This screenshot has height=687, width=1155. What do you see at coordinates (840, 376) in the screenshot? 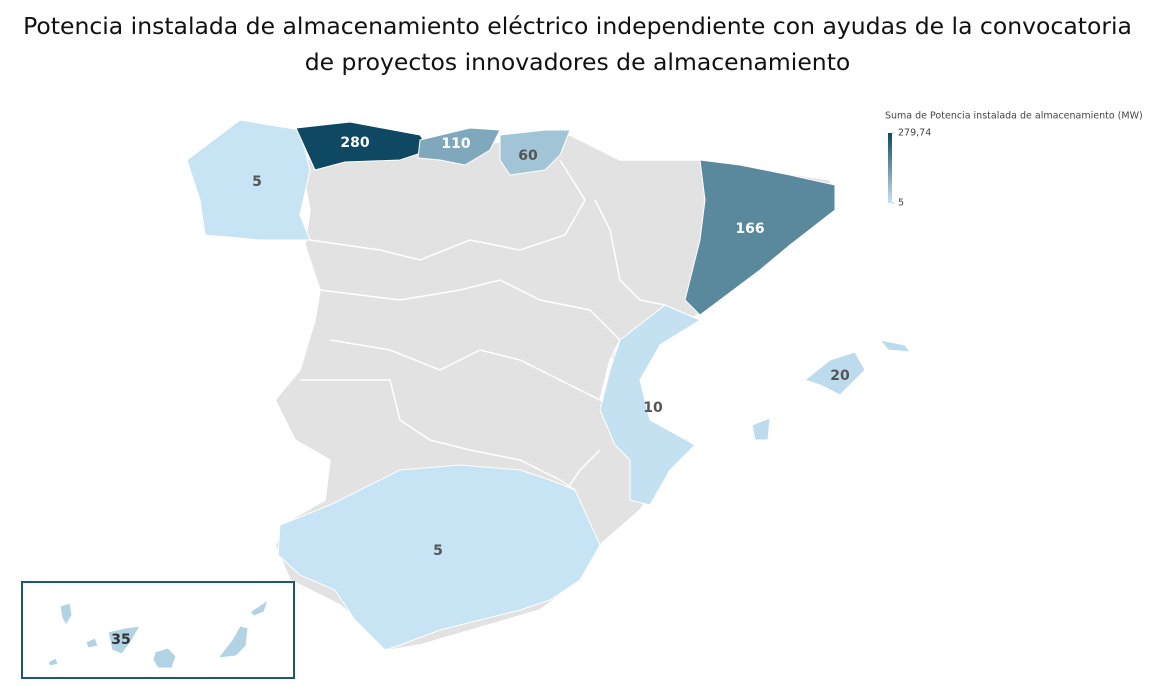
I see `value-label: 20` at bounding box center [840, 376].